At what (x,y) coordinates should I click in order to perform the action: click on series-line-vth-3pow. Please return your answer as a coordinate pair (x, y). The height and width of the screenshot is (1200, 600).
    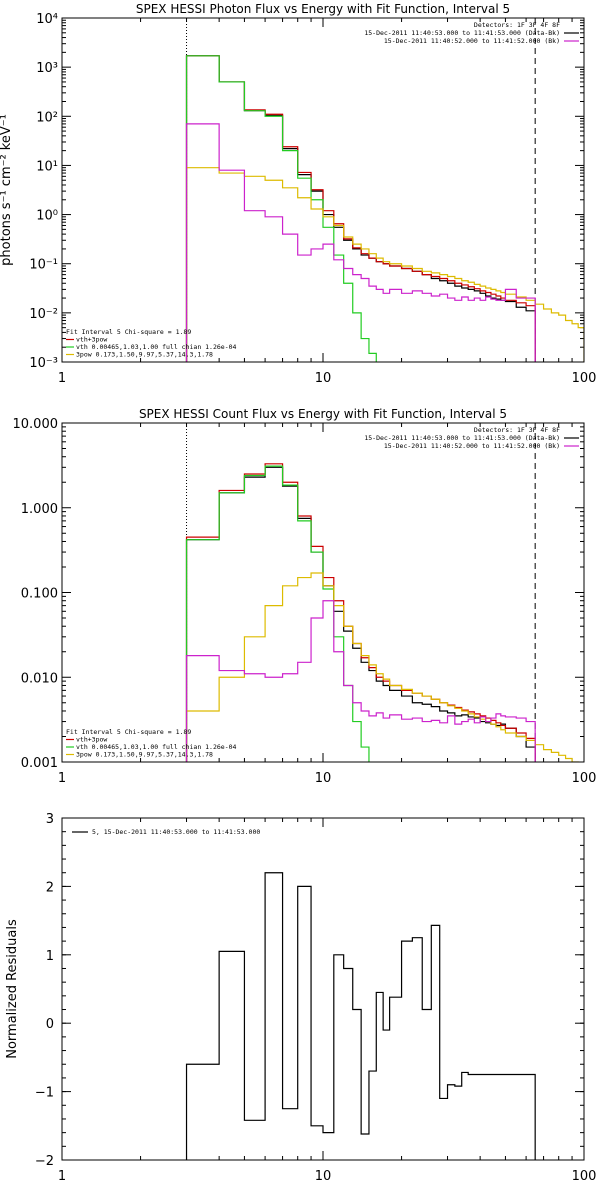
    Looking at the image, I should click on (360, 208).